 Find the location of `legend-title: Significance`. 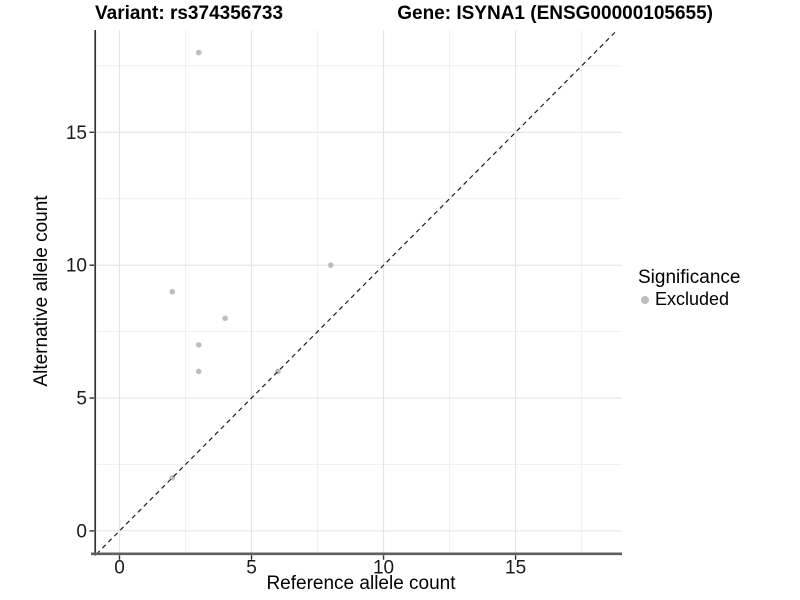

legend-title: Significance is located at coordinates (689, 277).